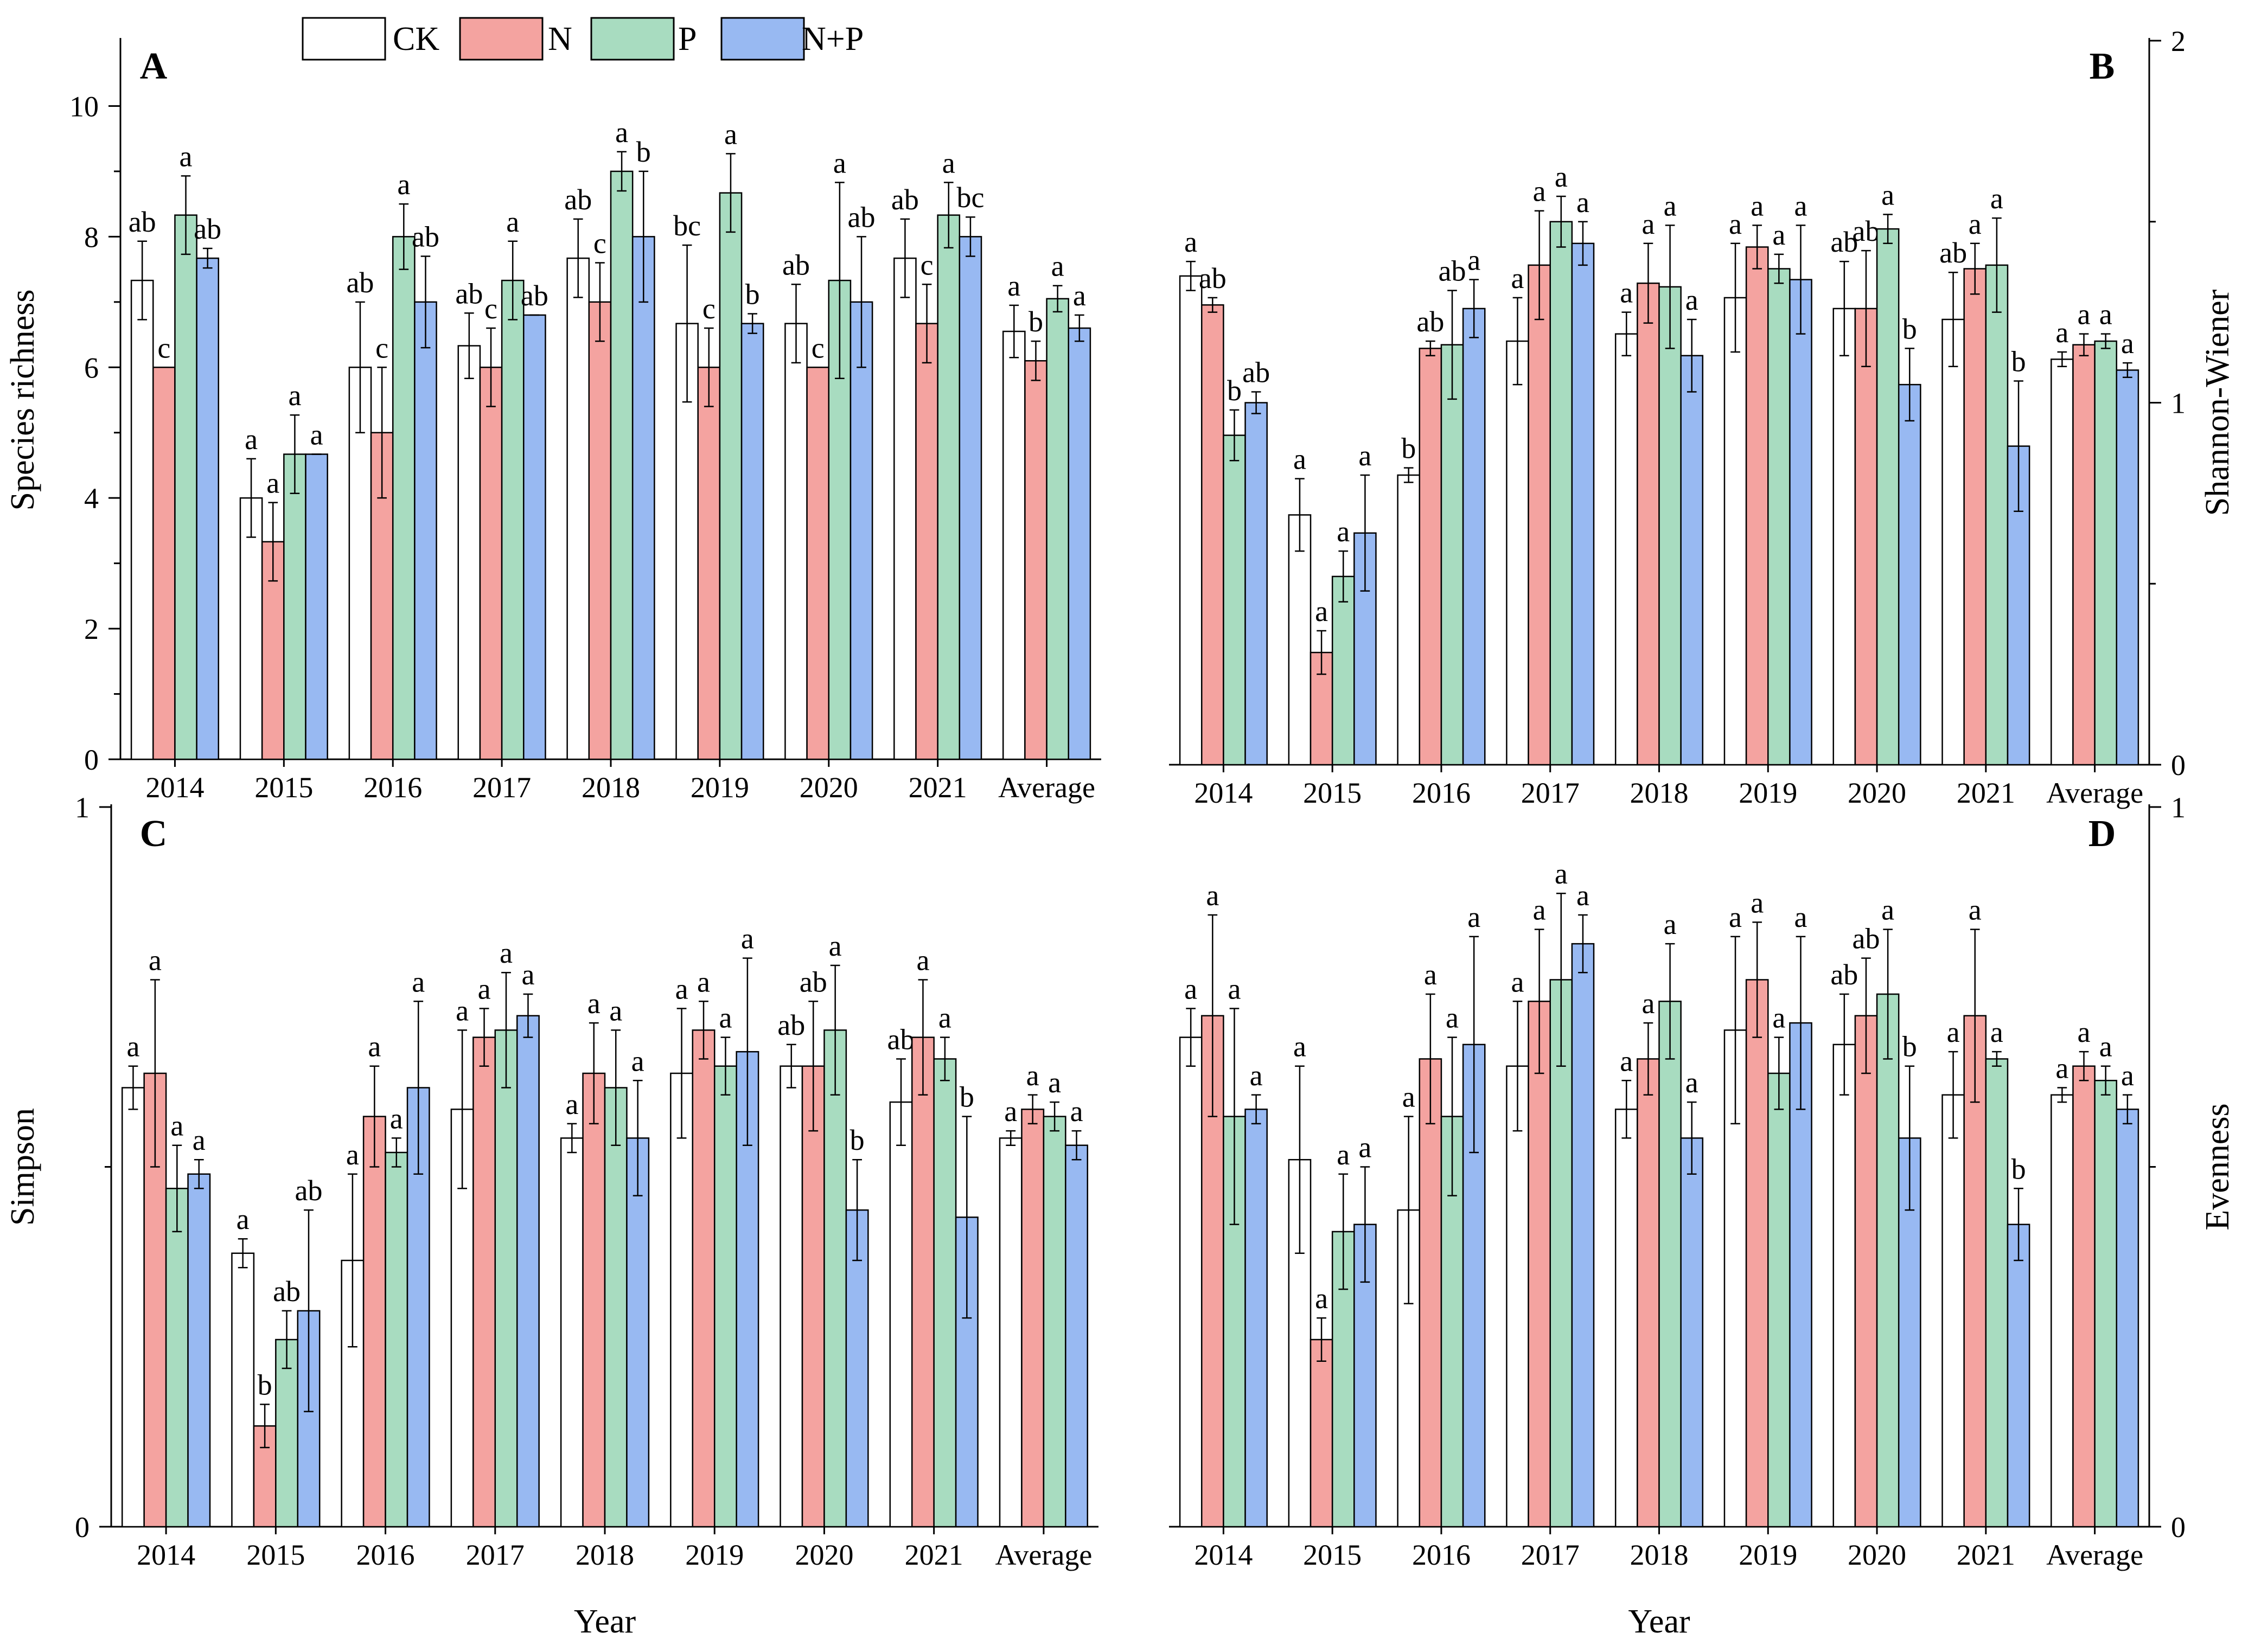 This screenshot has height=1652, width=2242. Describe the element at coordinates (616, 1307) in the screenshot. I see `bar-p-2018` at that location.